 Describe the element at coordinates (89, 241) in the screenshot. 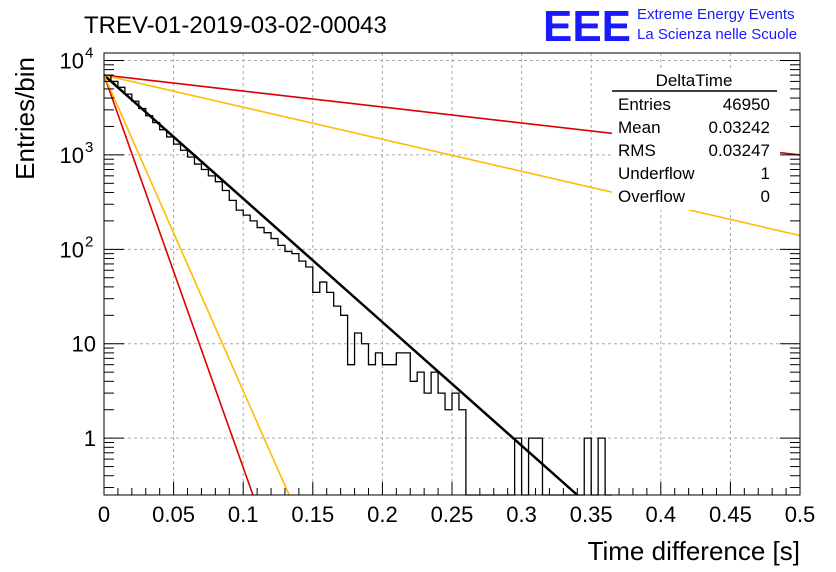

I see `y-tick-exponent: 2` at that location.